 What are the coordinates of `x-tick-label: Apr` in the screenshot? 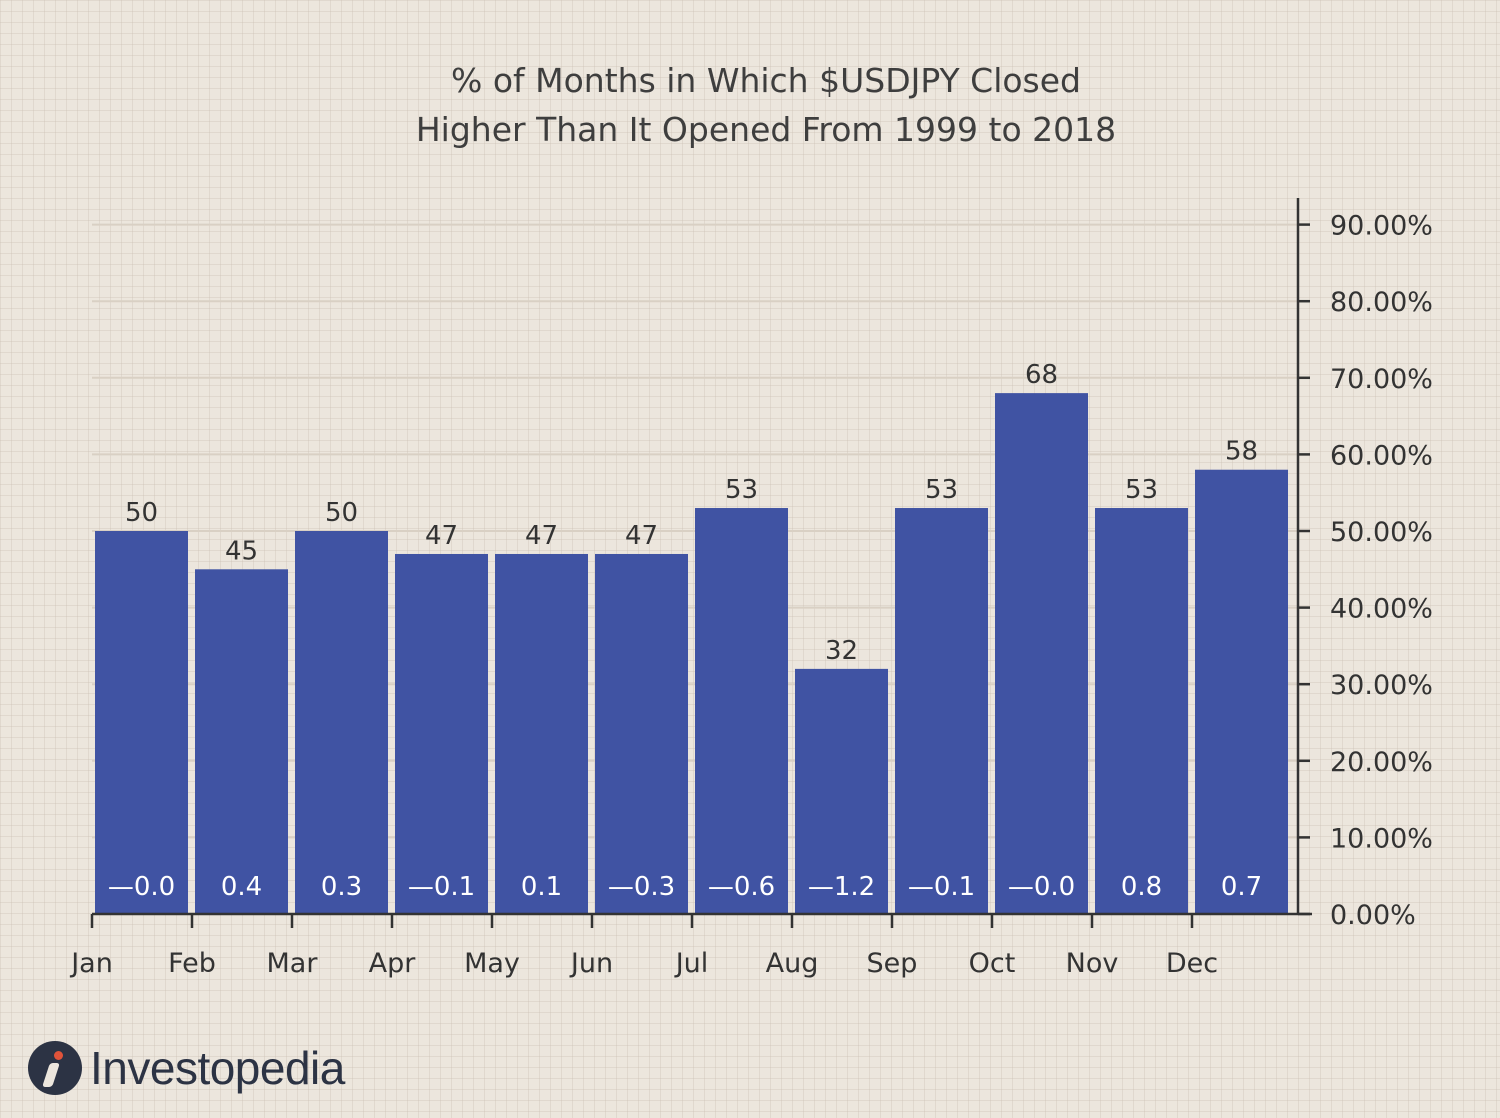 It's located at (393, 963).